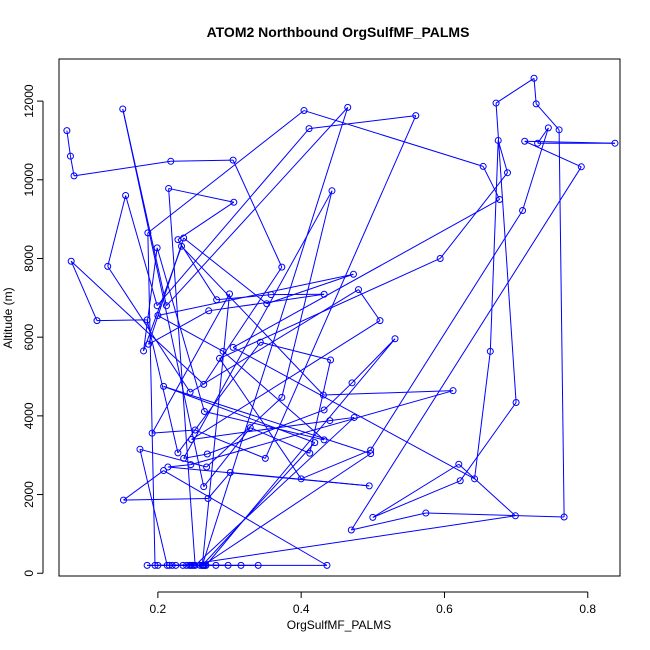 This screenshot has width=650, height=650. I want to click on x-tick-label: 0.8, so click(587, 609).